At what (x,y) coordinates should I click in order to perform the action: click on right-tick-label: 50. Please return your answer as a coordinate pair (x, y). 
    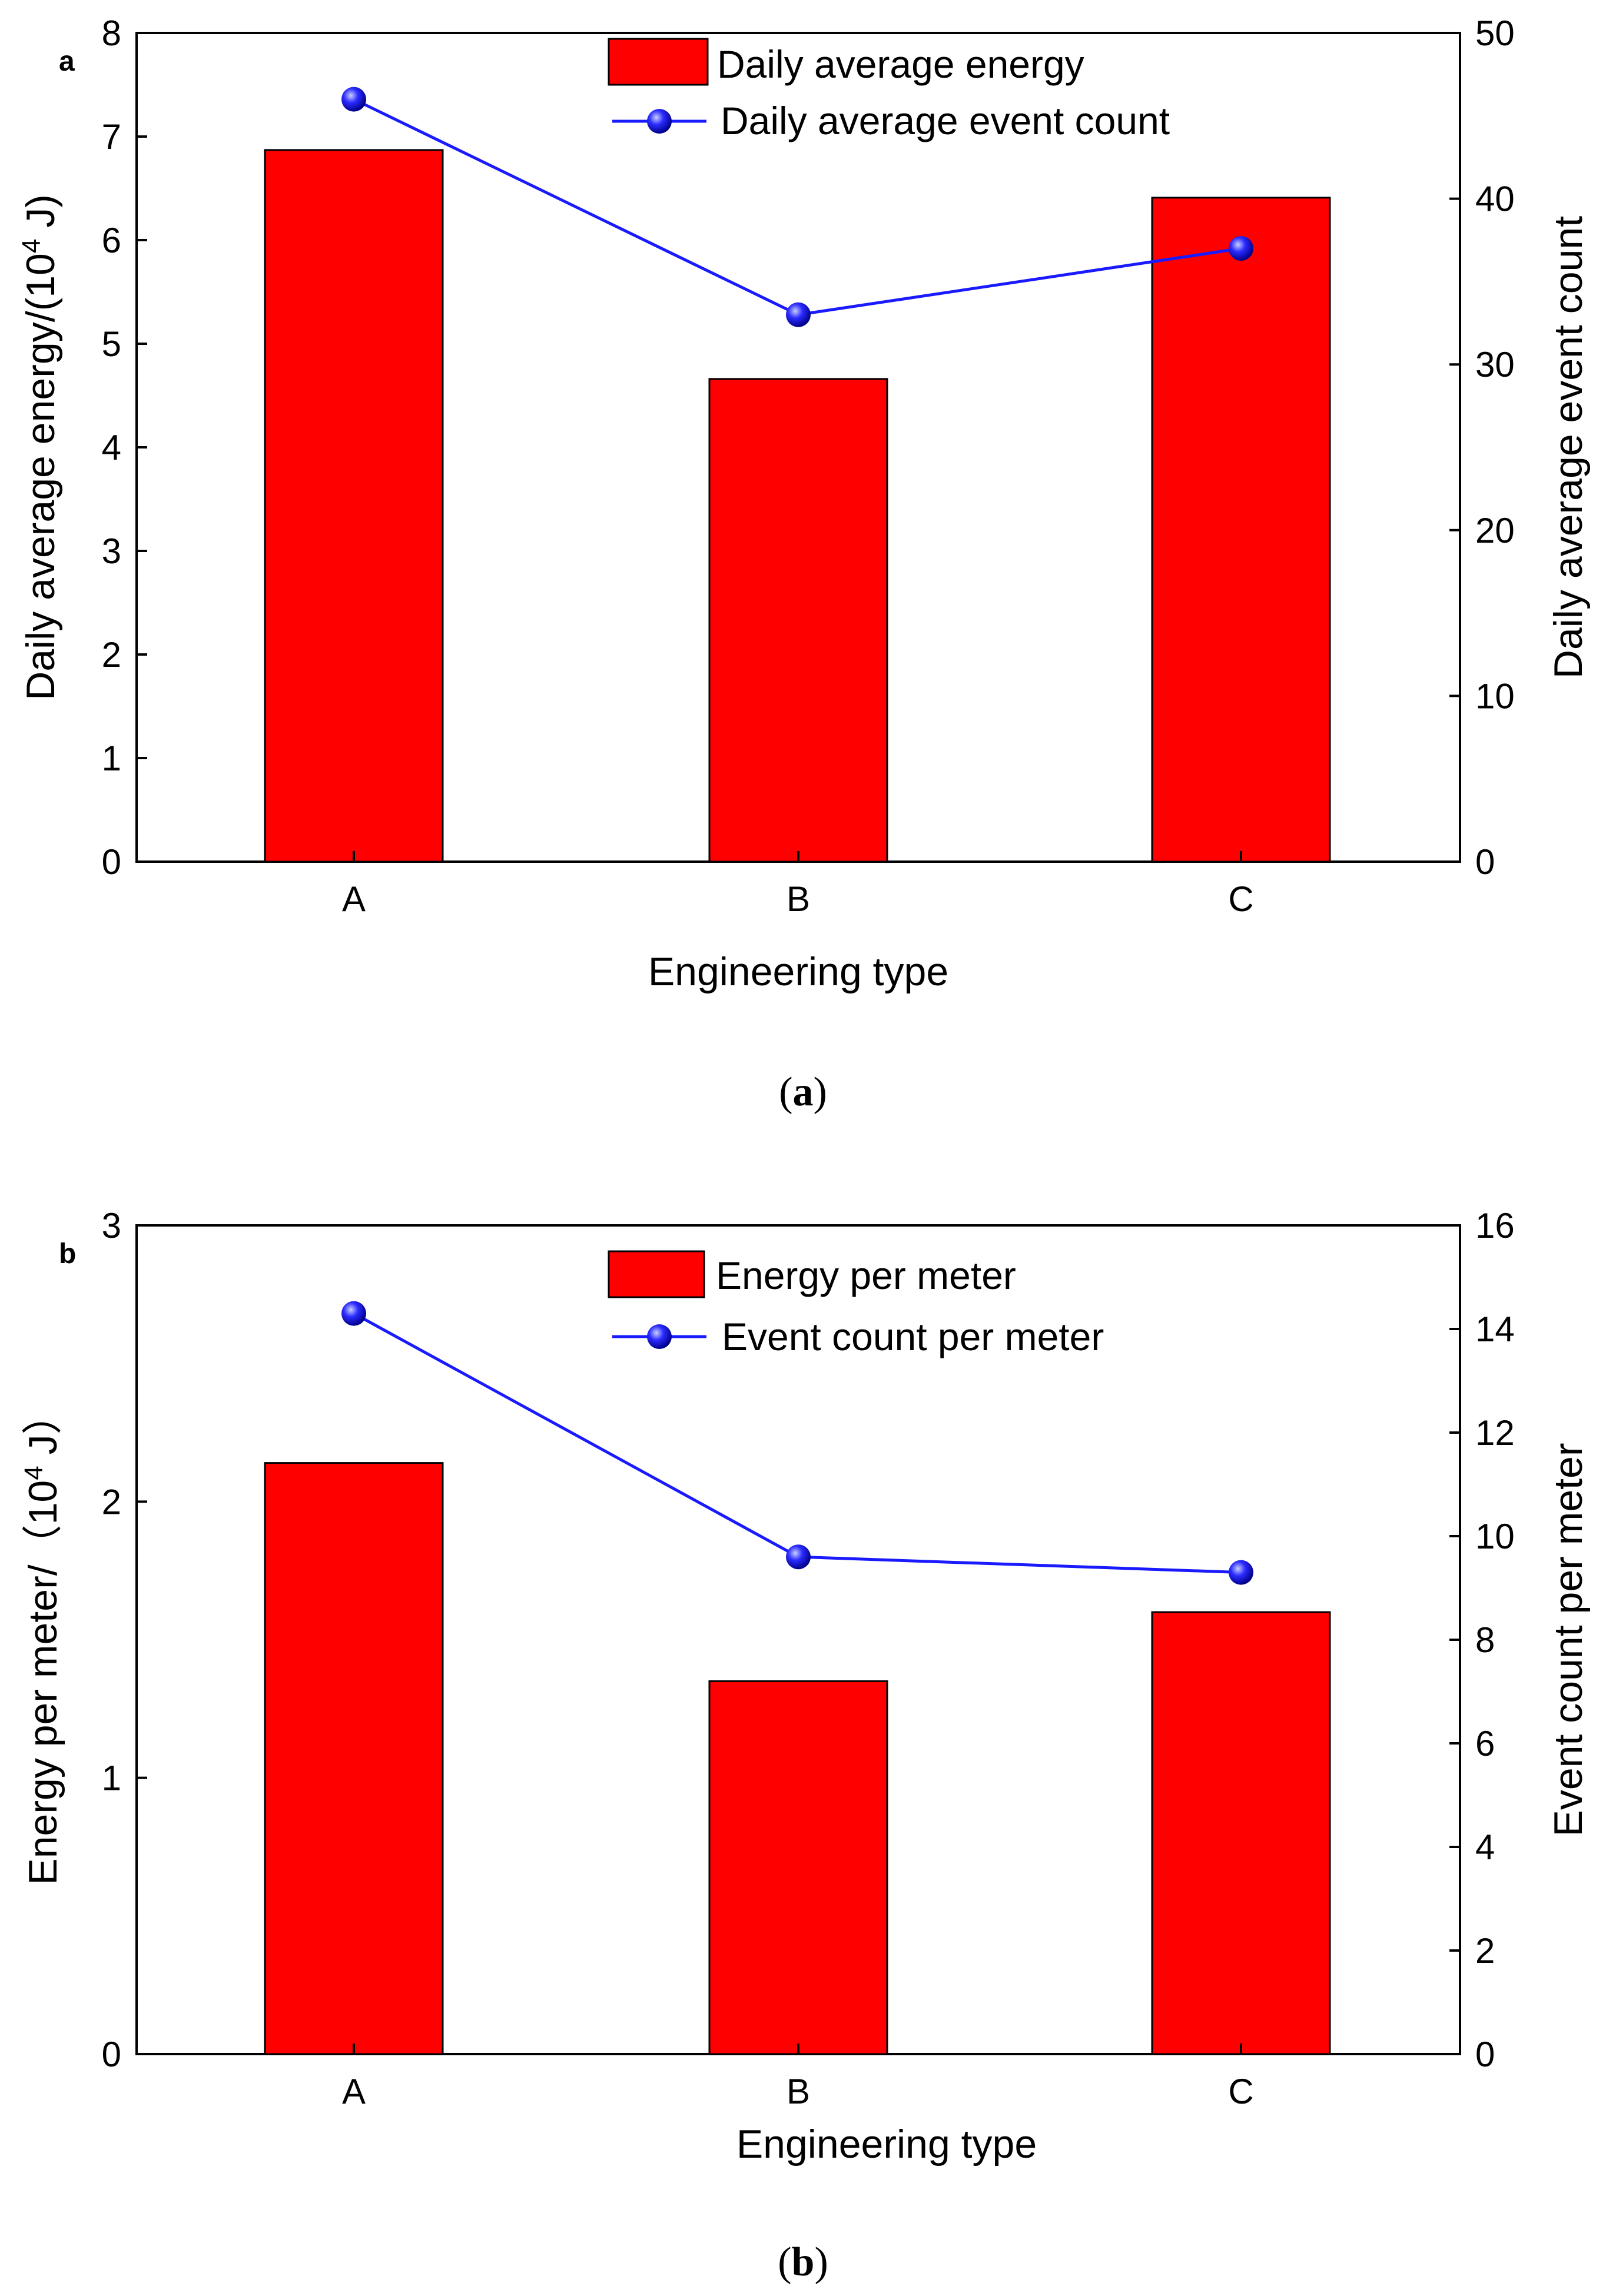
    Looking at the image, I should click on (1495, 33).